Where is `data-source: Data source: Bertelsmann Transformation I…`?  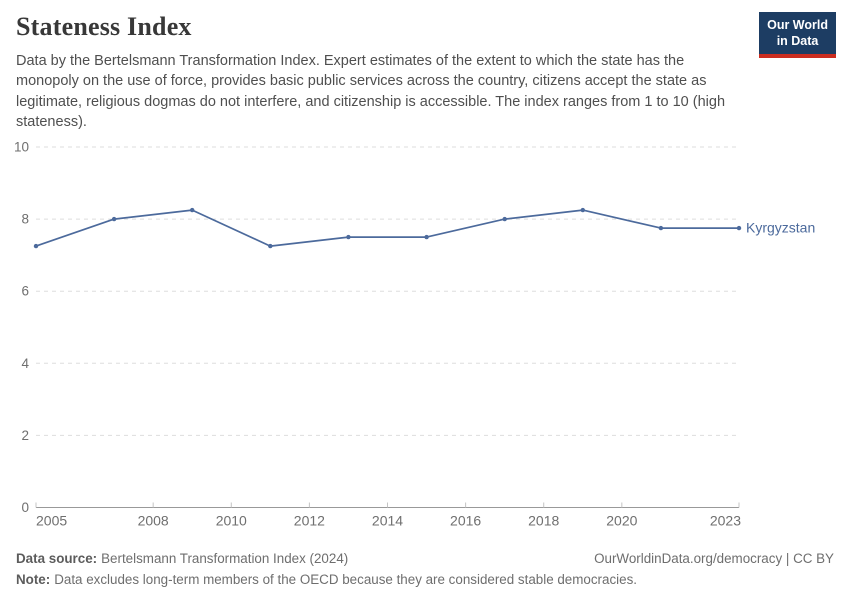 data-source: Data source: Bertelsmann Transformation I… is located at coordinates (182, 558).